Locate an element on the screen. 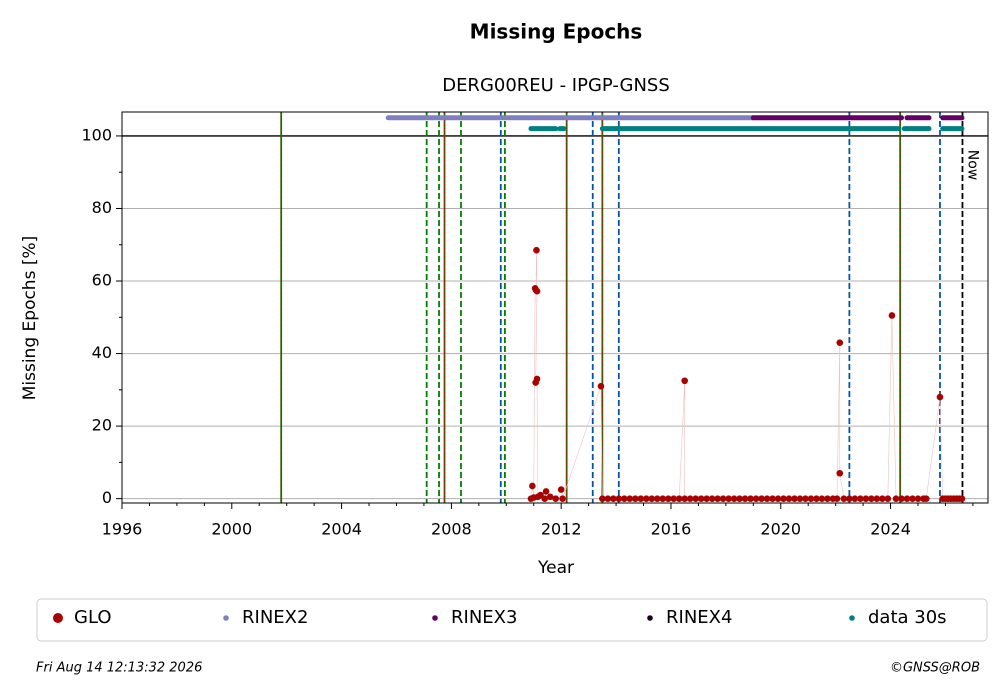 The height and width of the screenshot is (699, 1008). y-tick-label: 40 is located at coordinates (102, 352).